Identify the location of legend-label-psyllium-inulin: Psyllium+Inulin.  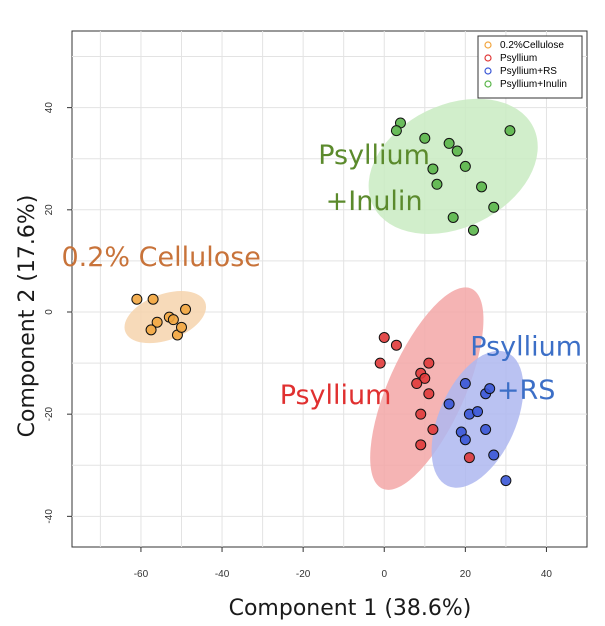
(533, 84).